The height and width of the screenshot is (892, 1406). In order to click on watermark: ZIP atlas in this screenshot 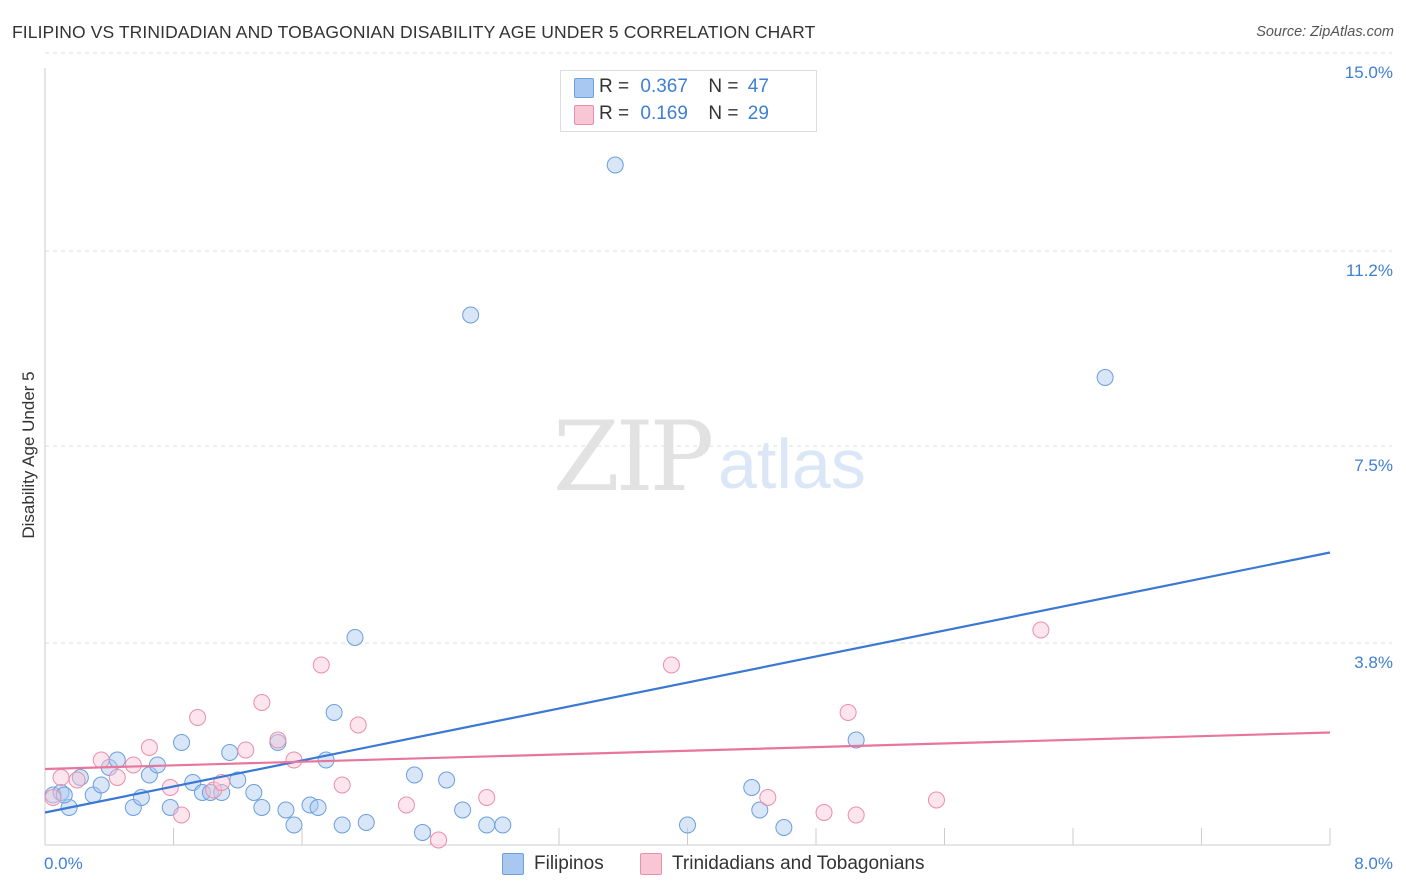, I will do `click(709, 457)`.